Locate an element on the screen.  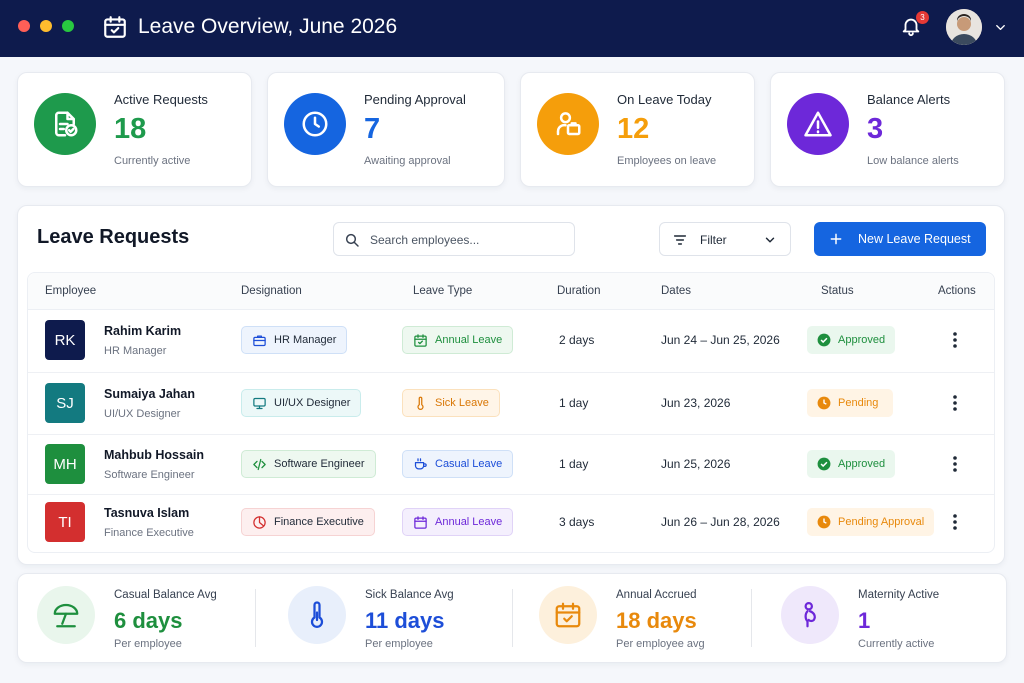
balance-label: Sick Balance Avg is located at coordinates (409, 595).